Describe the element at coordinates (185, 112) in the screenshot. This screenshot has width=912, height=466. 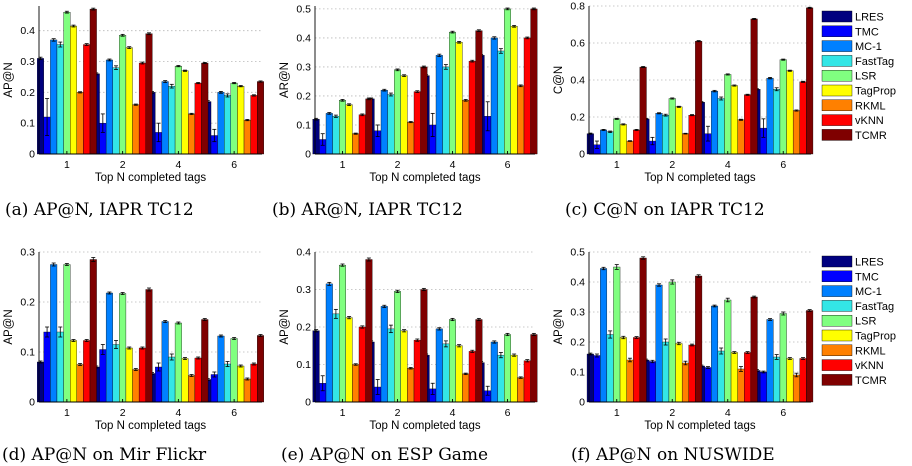
I see `bar-tagprop-n4` at that location.